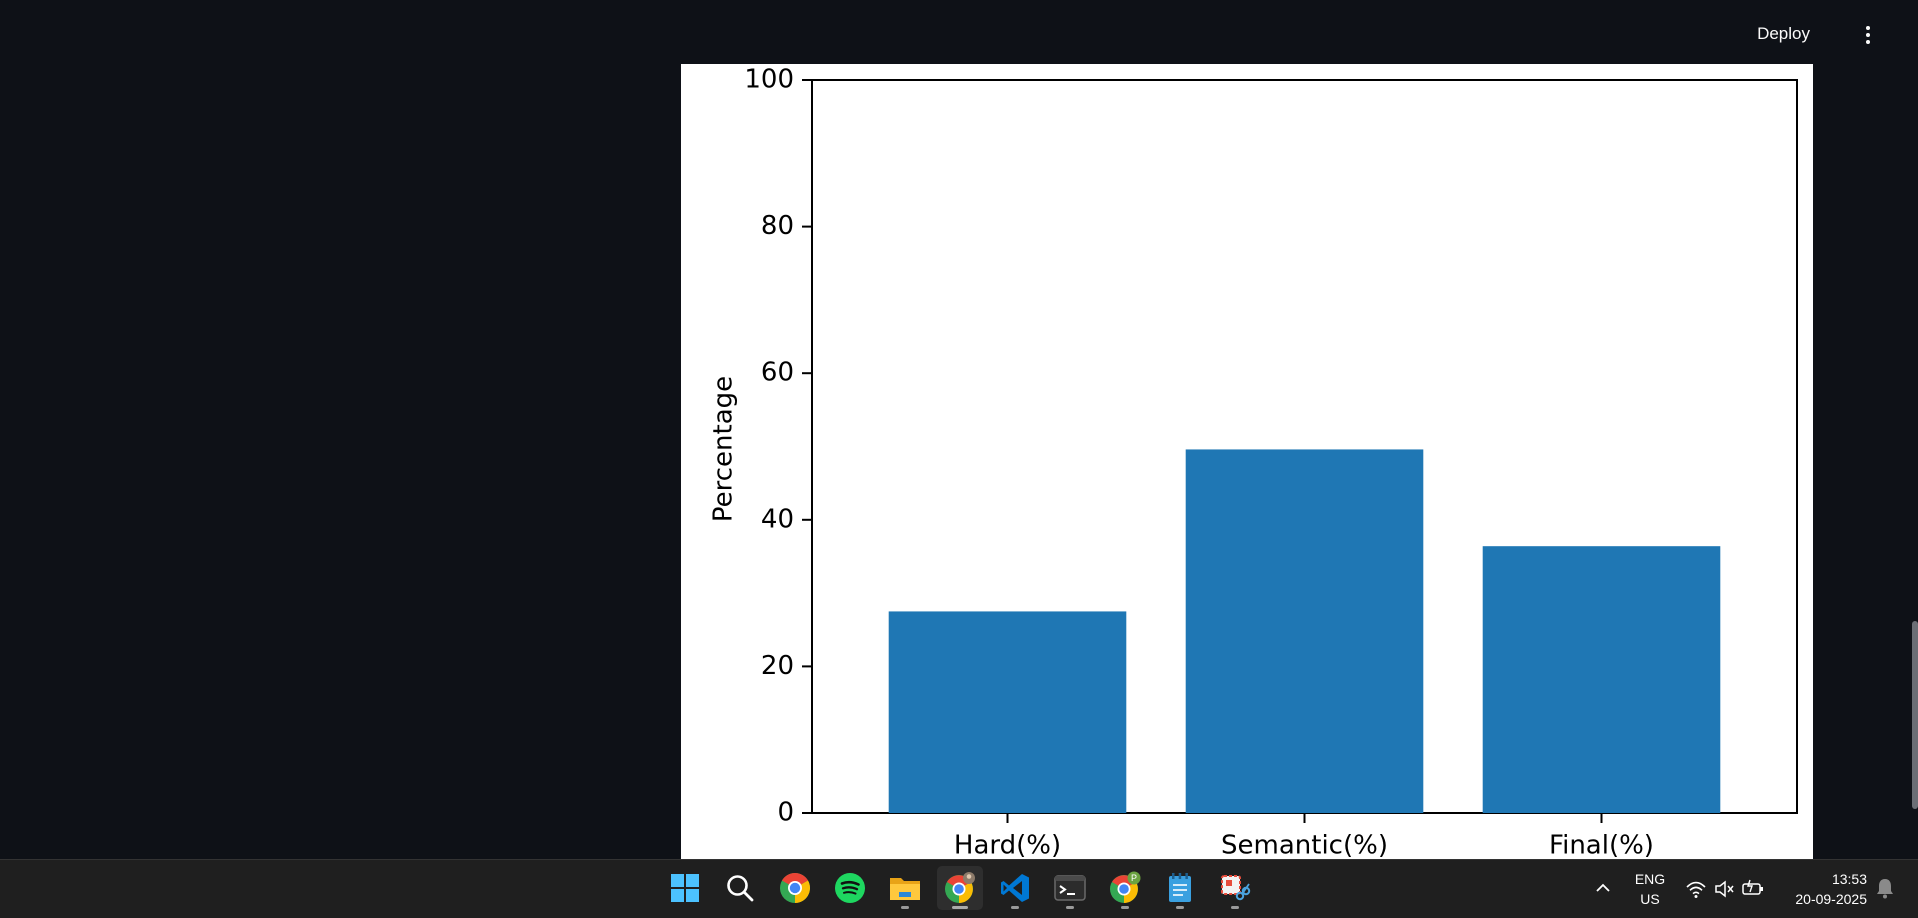 This screenshot has height=918, width=1918. Describe the element at coordinates (1696, 889) in the screenshot. I see `wifi-icon` at that location.